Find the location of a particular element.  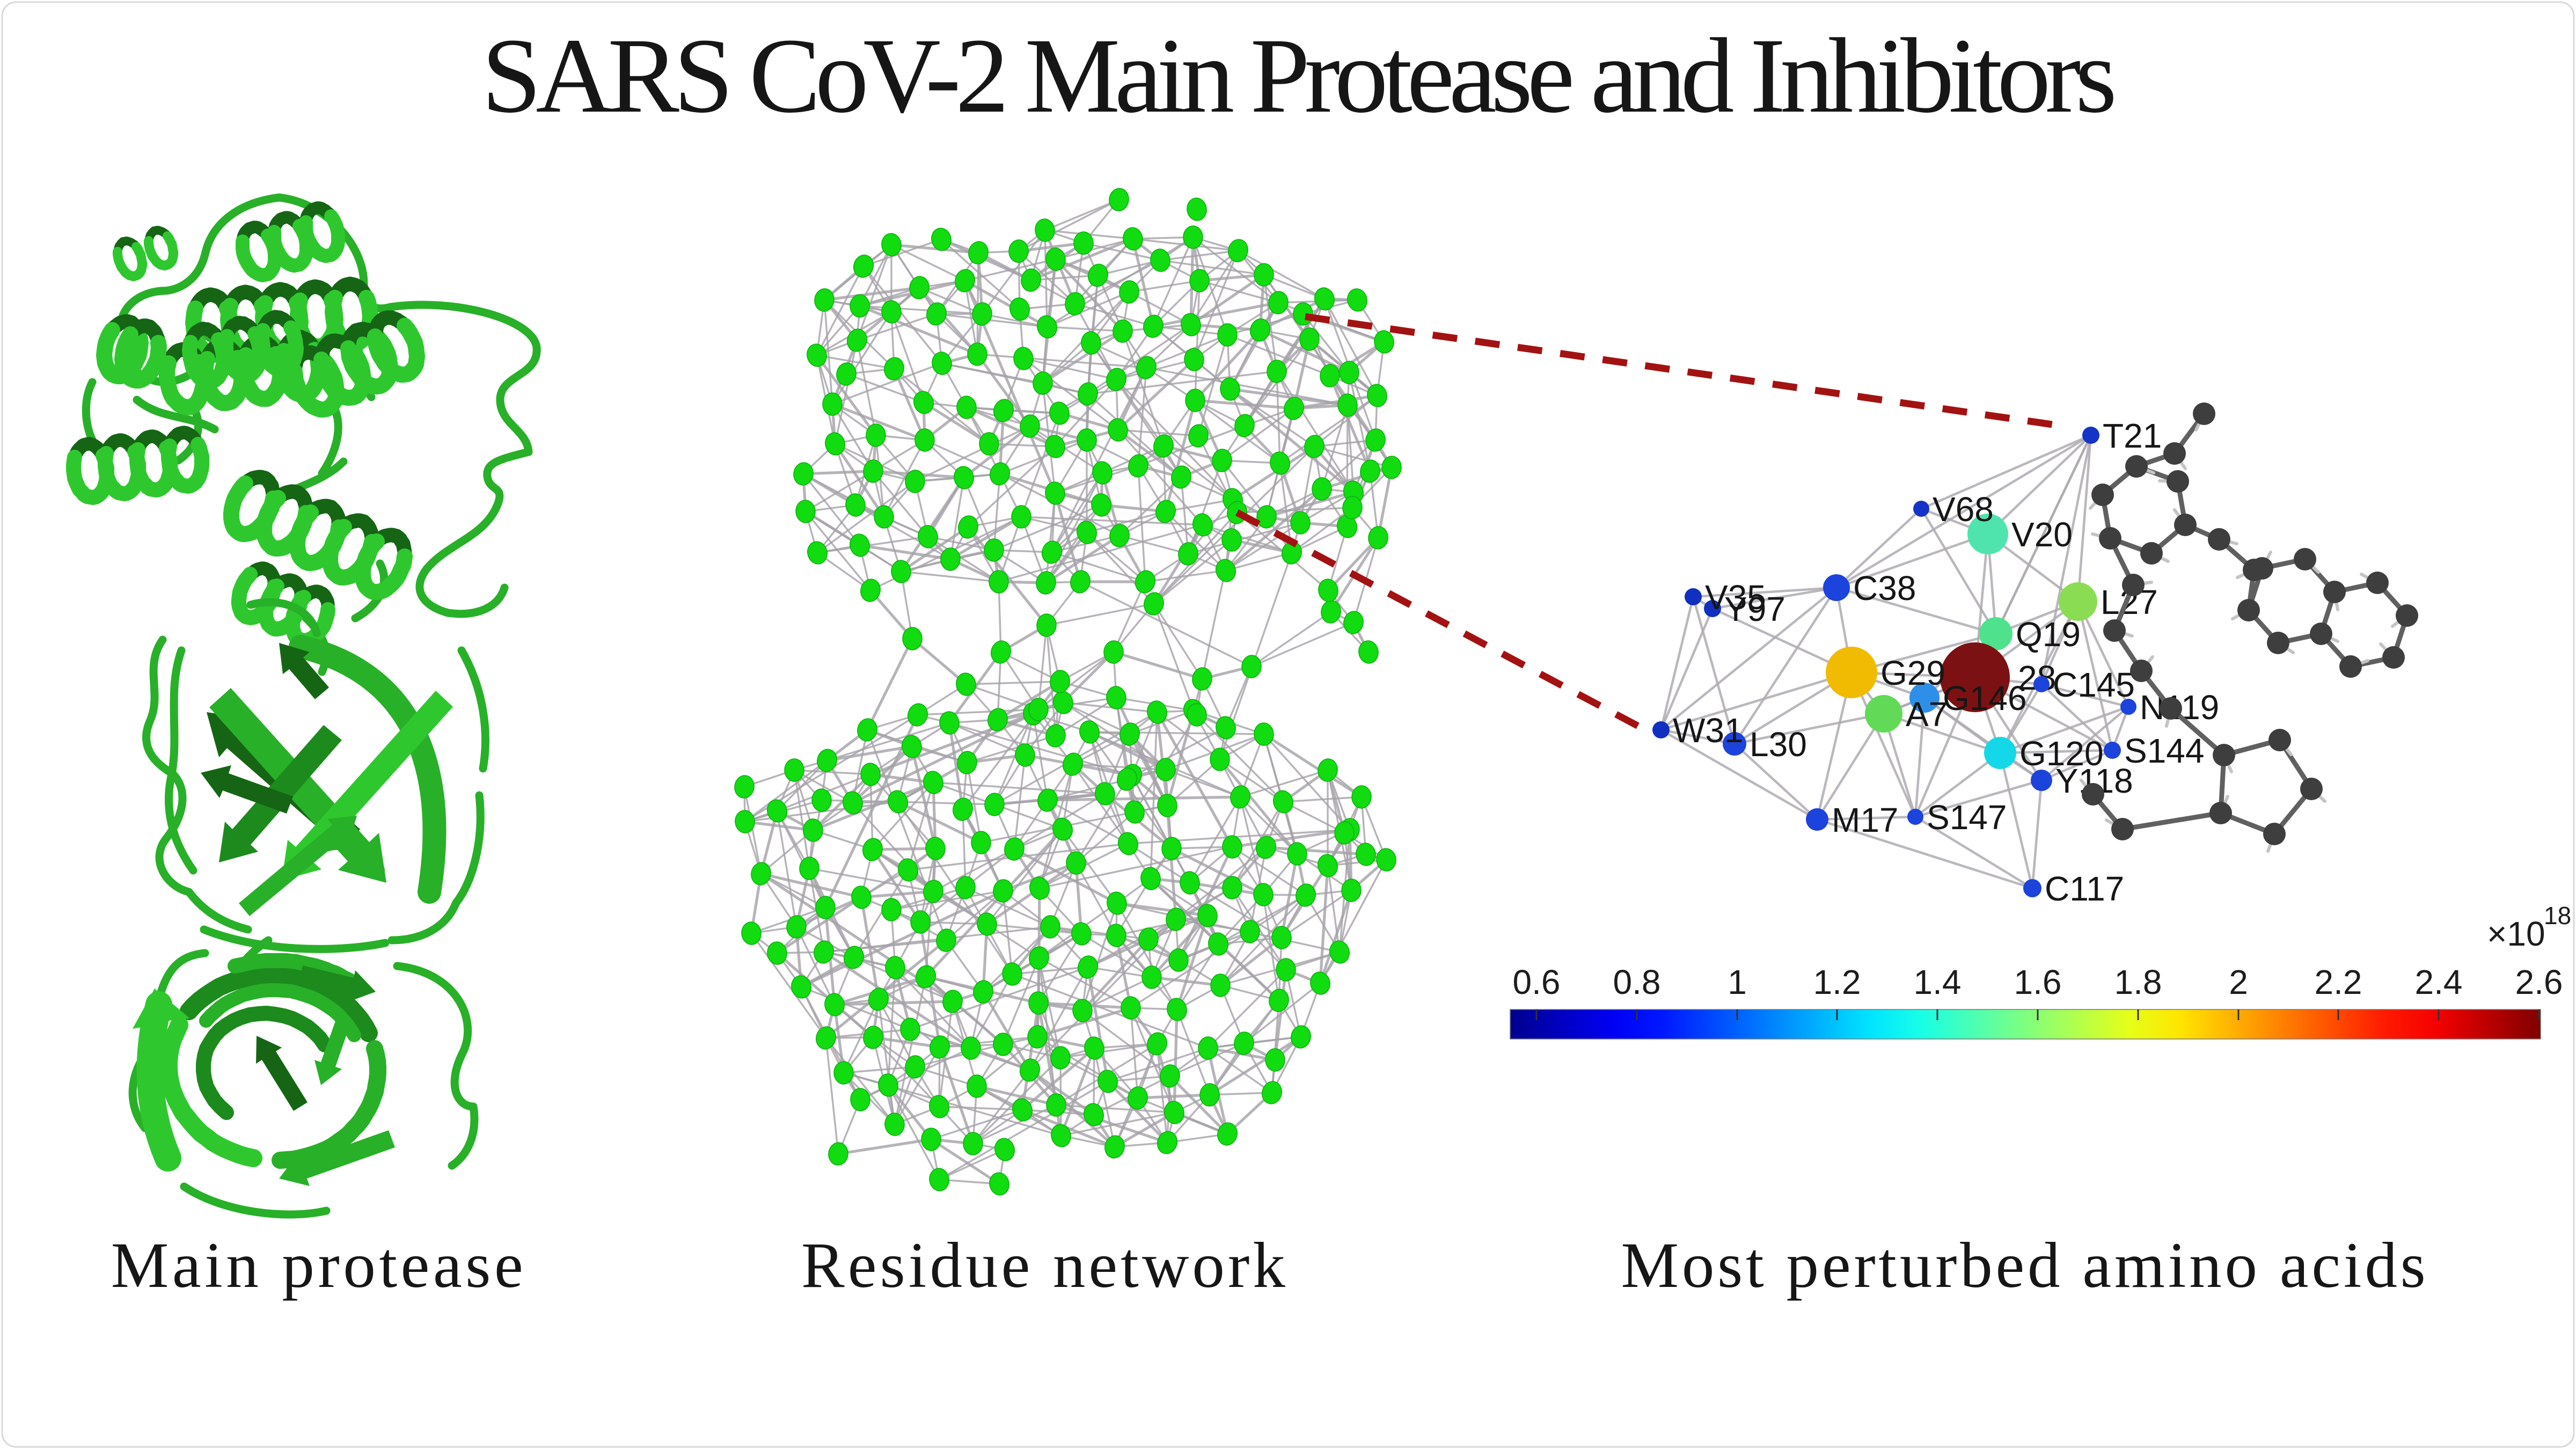

svg-text: Q19 is located at coordinates (2048, 634).